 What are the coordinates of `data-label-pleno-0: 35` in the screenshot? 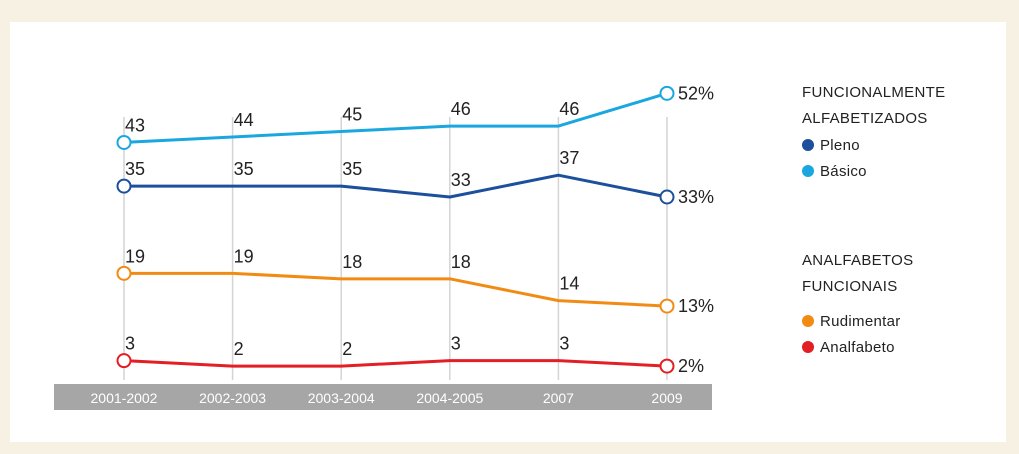 It's located at (135, 169).